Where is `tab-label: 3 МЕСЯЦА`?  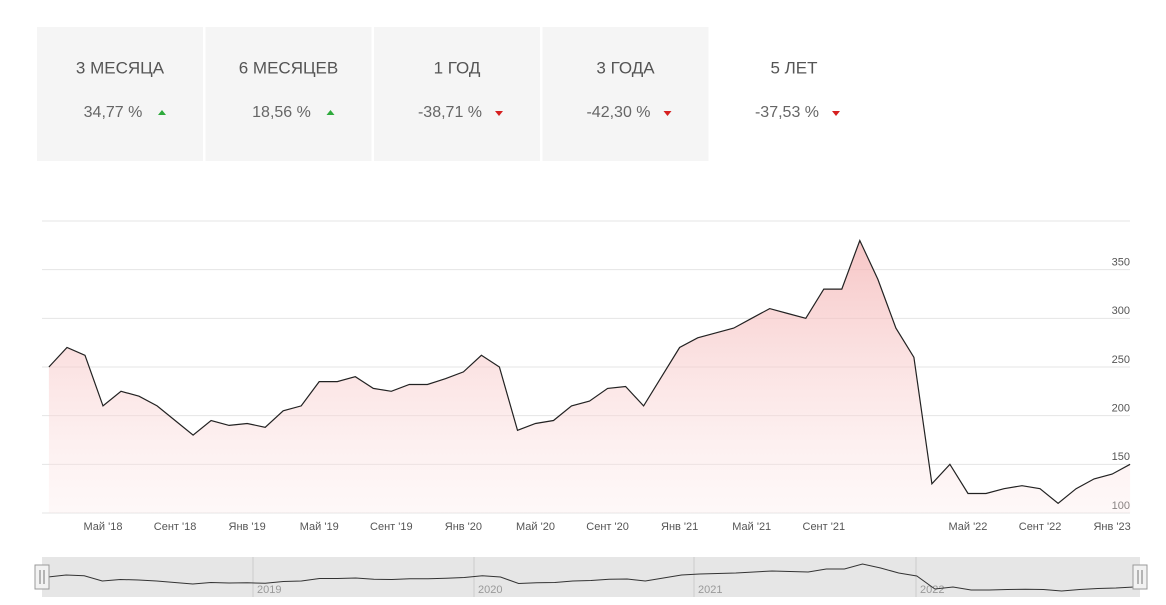
tab-label: 3 МЕСЯЦА is located at coordinates (120, 67).